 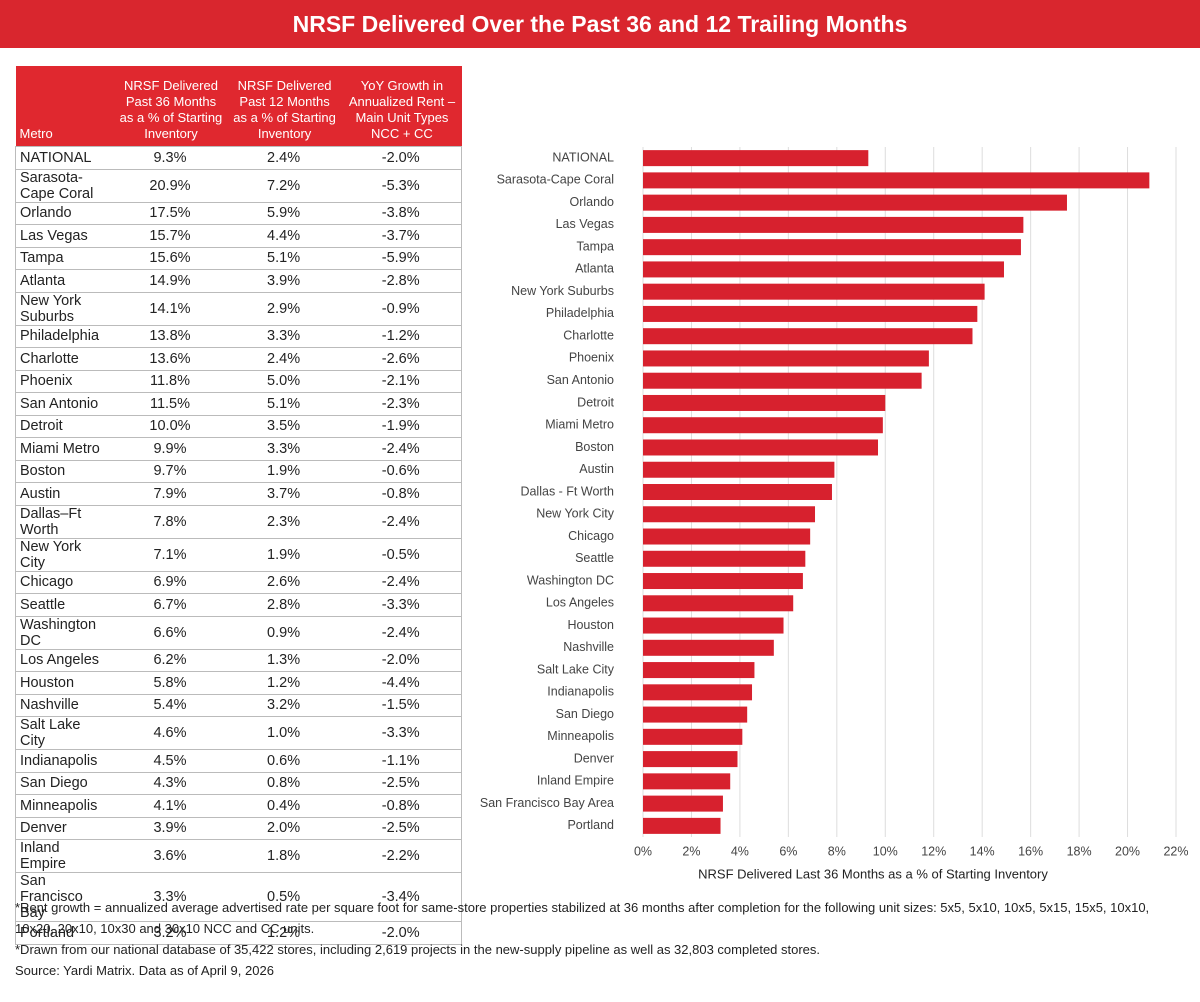 I want to click on table-cell: 2.0%, so click(x=283, y=828).